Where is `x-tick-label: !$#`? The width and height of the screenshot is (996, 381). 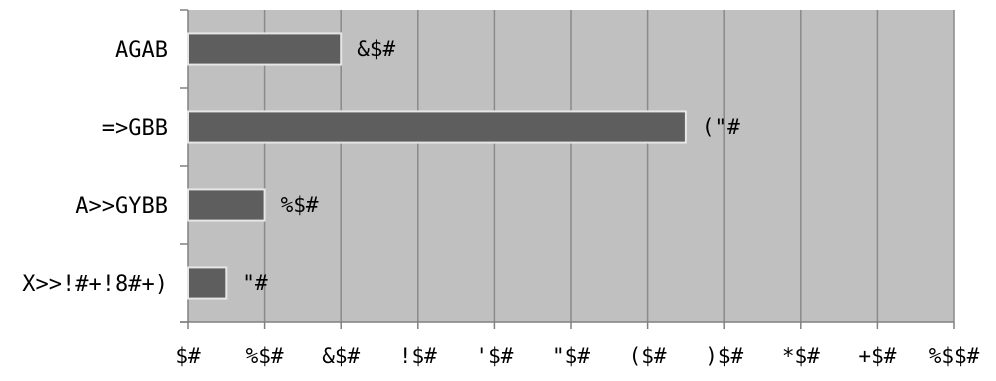 x-tick-label: !$# is located at coordinates (418, 356).